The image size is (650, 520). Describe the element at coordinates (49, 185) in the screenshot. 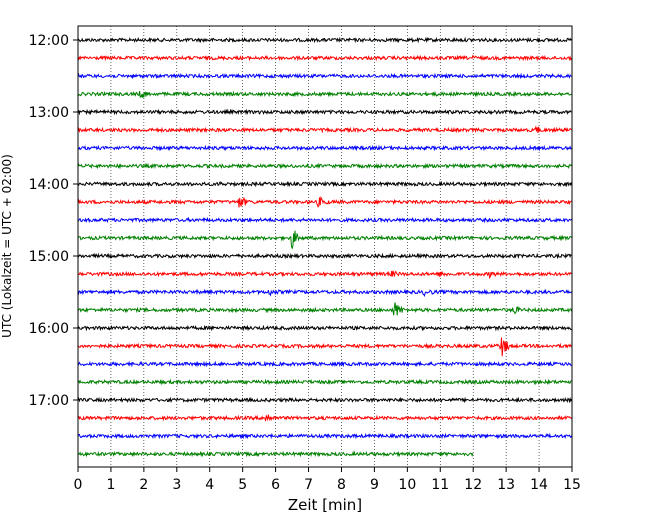

I see `y-tick-label: 14:00` at that location.